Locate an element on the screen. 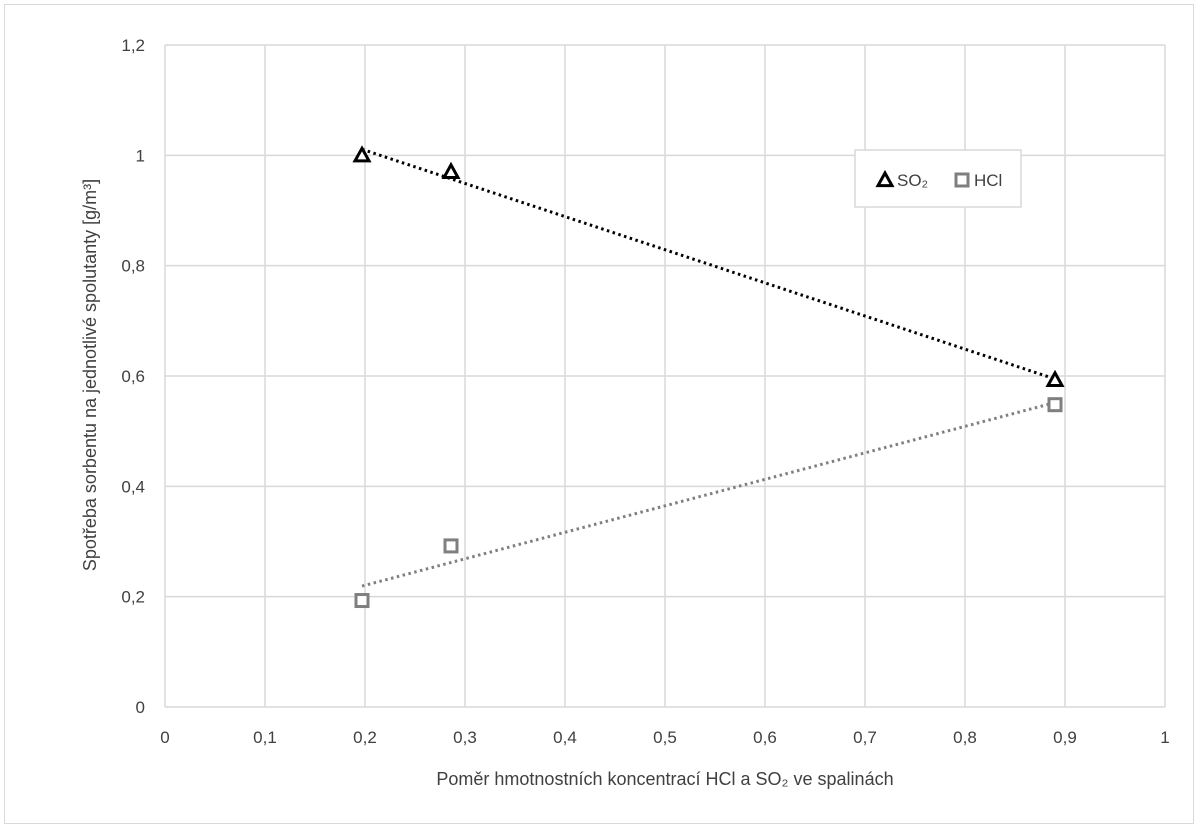 This screenshot has height=830, width=1200. y-tick-label: 0,8 is located at coordinates (133, 266).